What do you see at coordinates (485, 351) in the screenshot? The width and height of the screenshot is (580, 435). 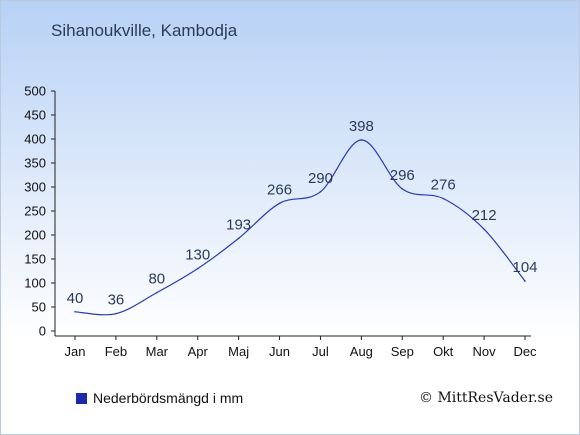 I see `x-tick-label: Nov` at bounding box center [485, 351].